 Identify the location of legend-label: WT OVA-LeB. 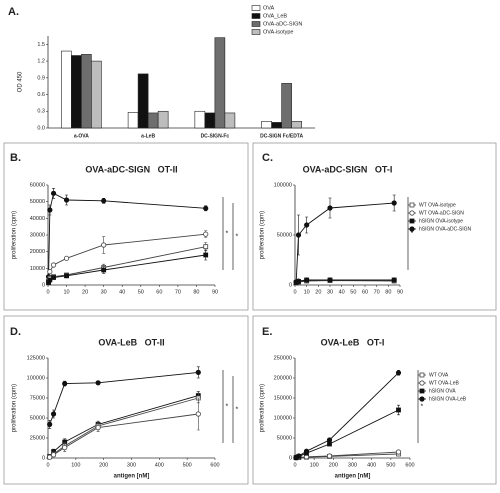
(444, 383).